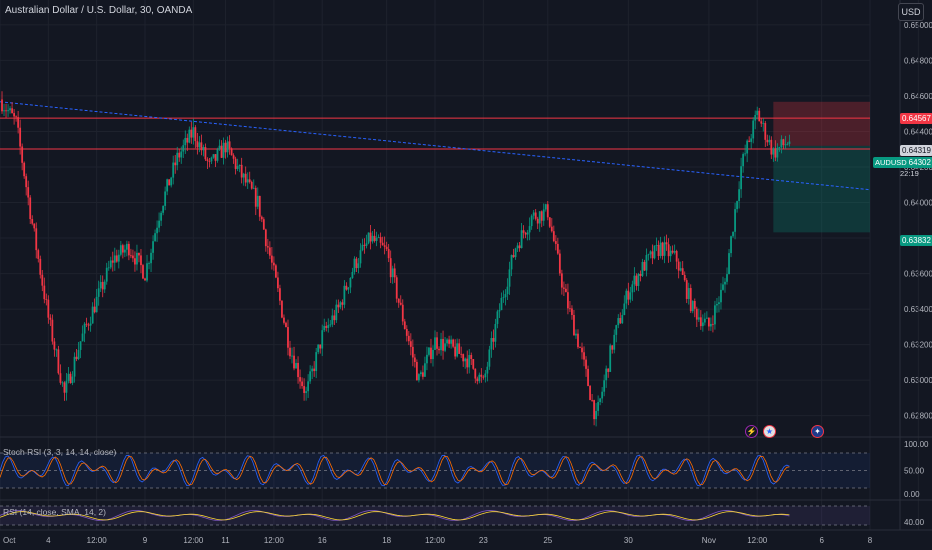 Image resolution: width=932 pixels, height=550 pixels. Describe the element at coordinates (435, 515) in the screenshot. I see `rsi-band` at that location.